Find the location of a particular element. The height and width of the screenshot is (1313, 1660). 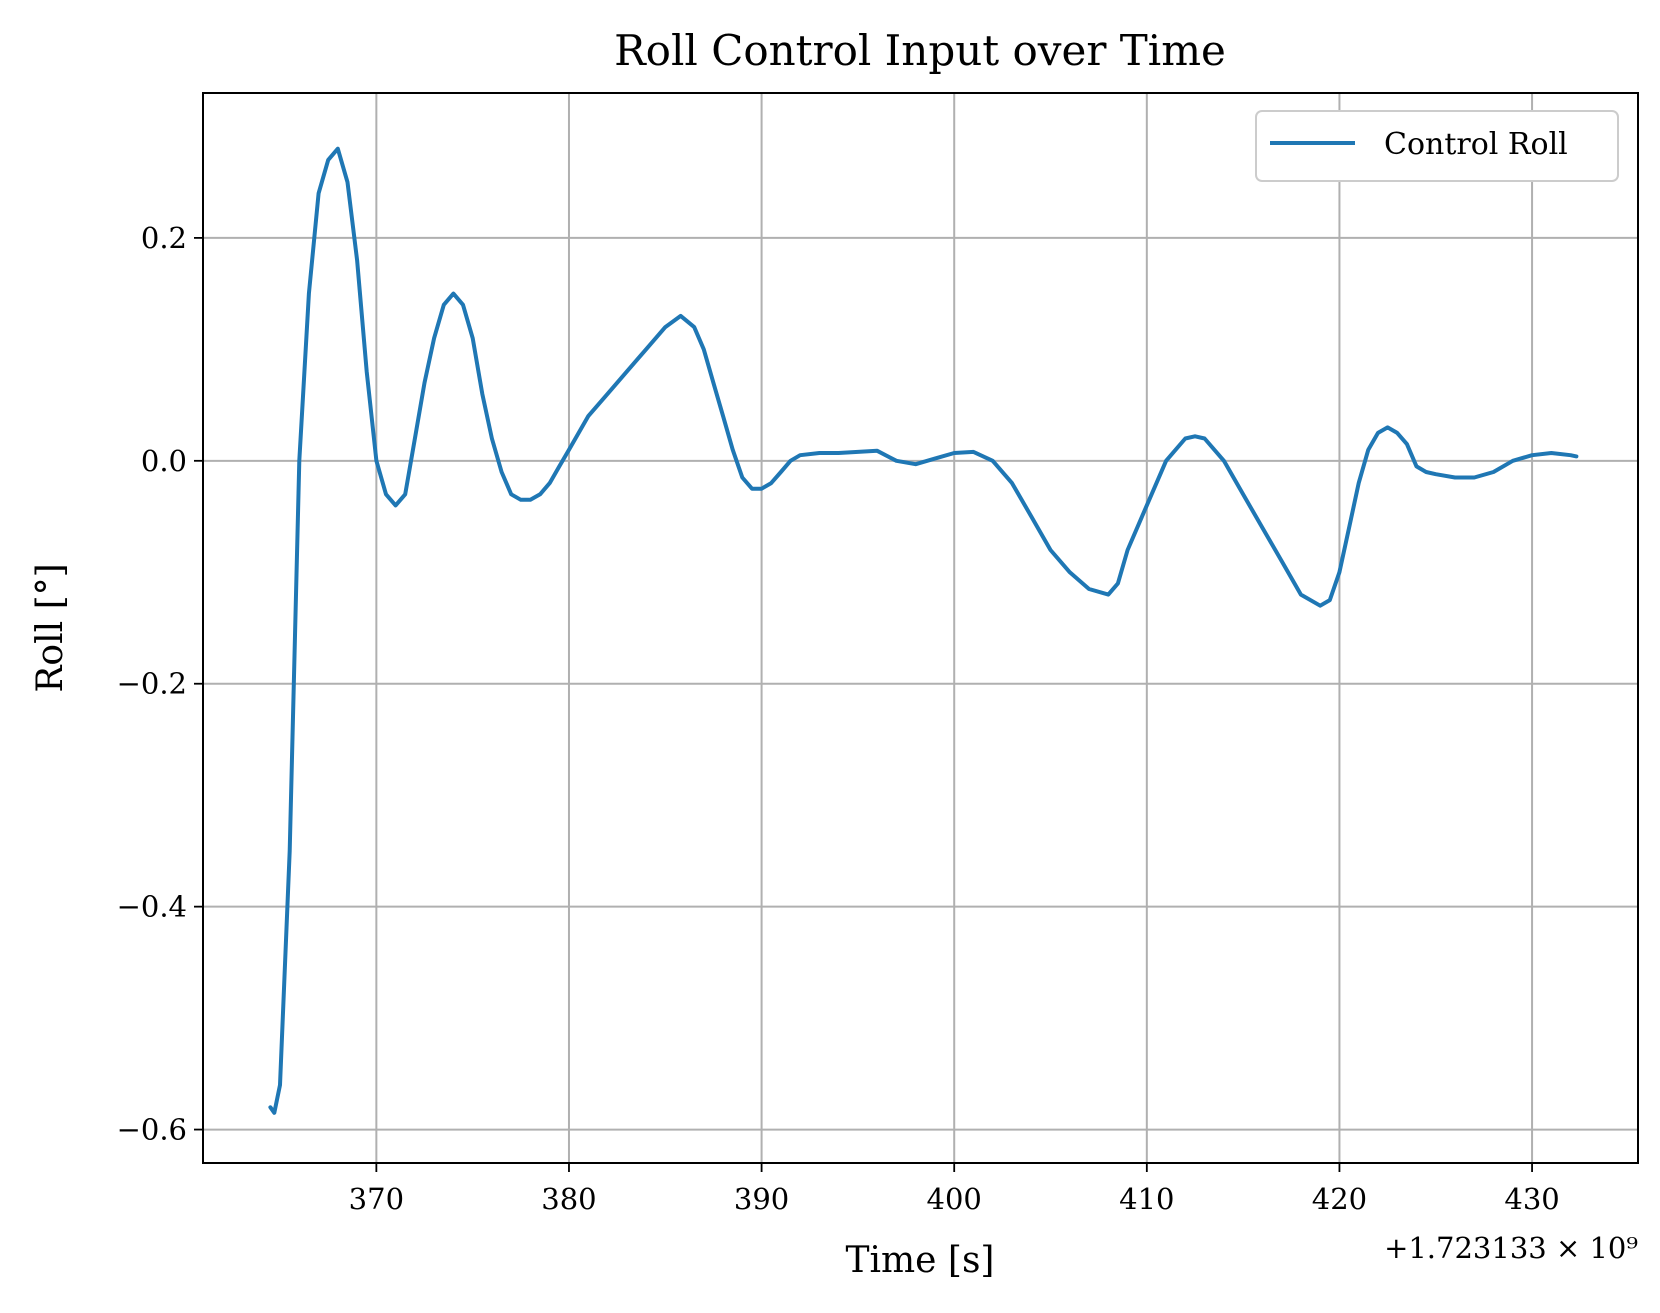

chart-title: Roll Control Input over Time is located at coordinates (920, 50).